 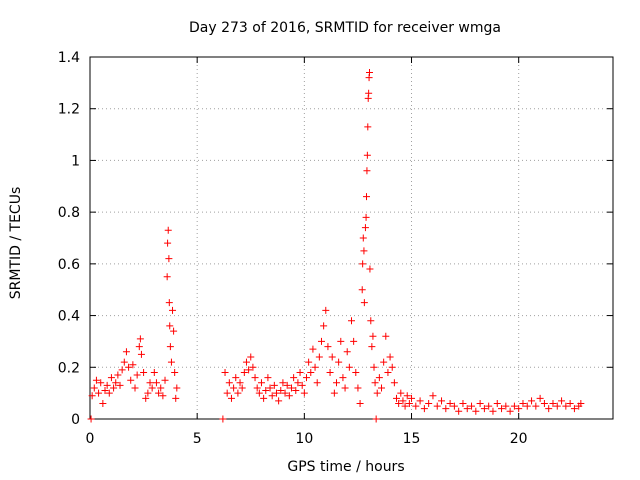 I want to click on x-axis-title: GPS time / hours, so click(x=345, y=467).